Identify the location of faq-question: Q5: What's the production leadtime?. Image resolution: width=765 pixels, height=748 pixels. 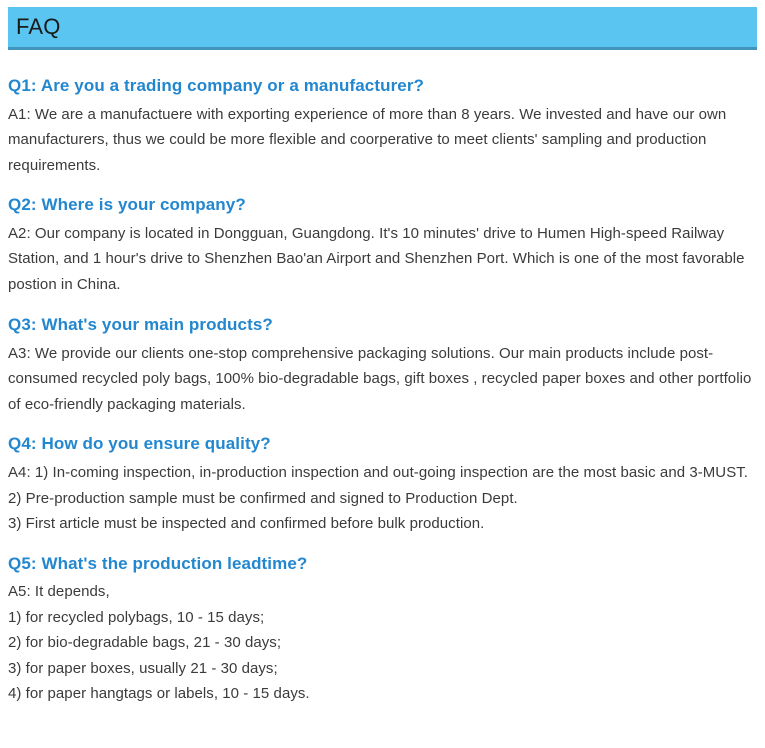
(158, 563).